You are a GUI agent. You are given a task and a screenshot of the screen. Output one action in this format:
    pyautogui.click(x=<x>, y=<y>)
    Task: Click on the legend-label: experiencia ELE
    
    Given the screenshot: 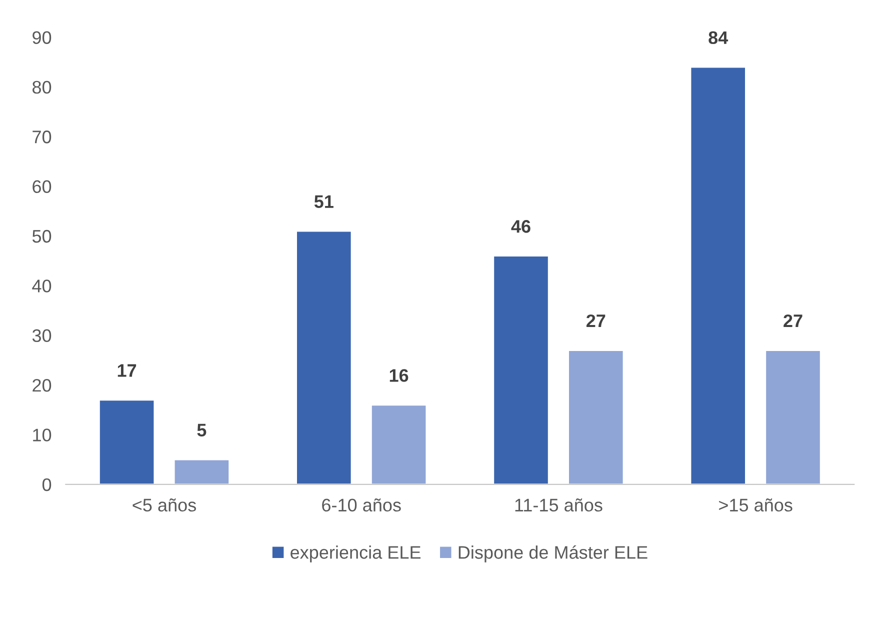 What is the action you would take?
    pyautogui.click(x=355, y=554)
    